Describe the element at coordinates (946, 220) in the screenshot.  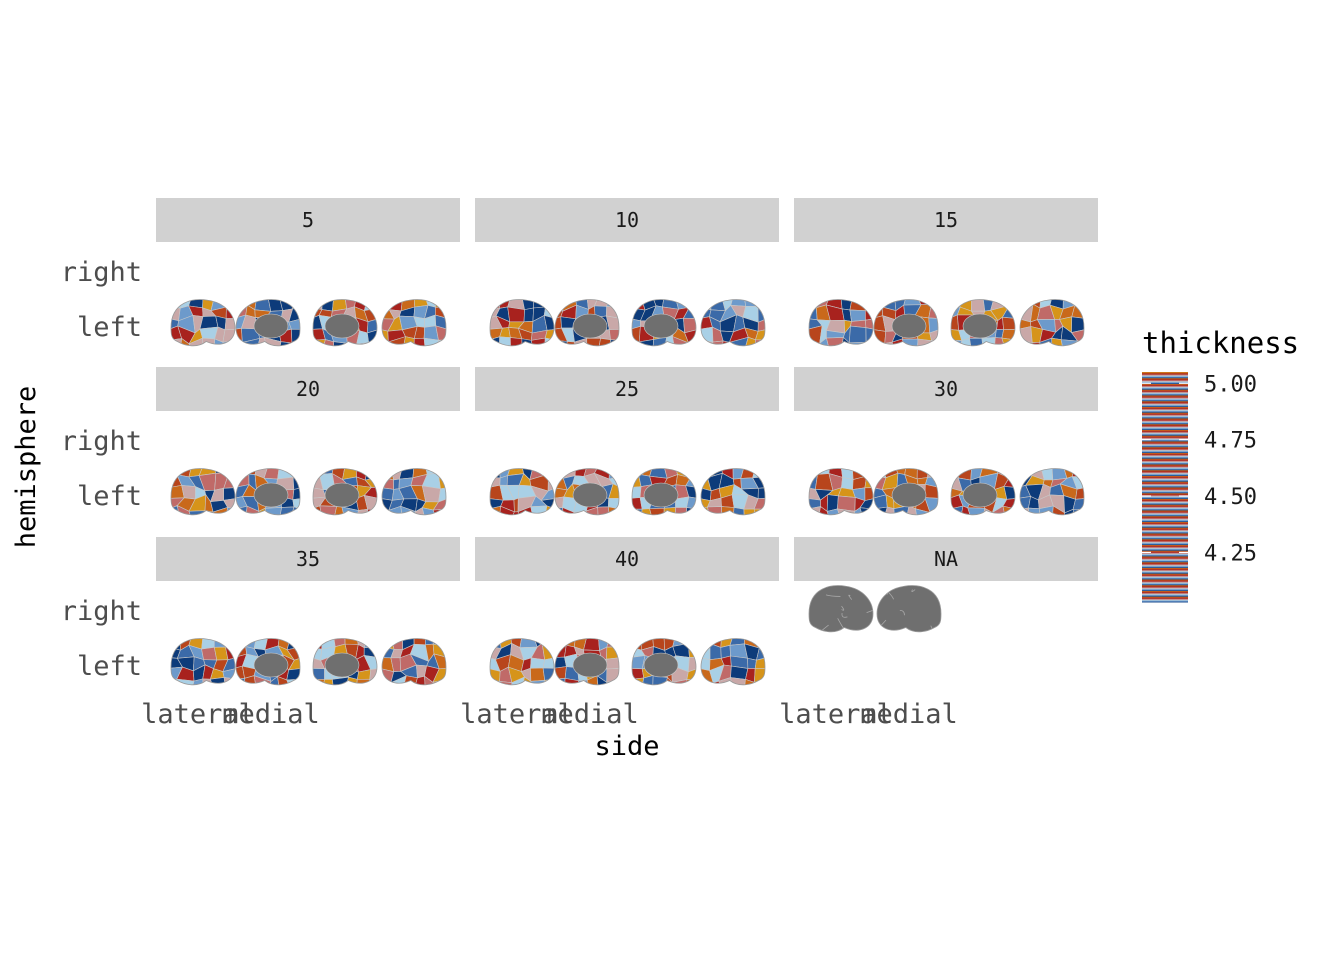
I see `facet-panel-15: 15` at that location.